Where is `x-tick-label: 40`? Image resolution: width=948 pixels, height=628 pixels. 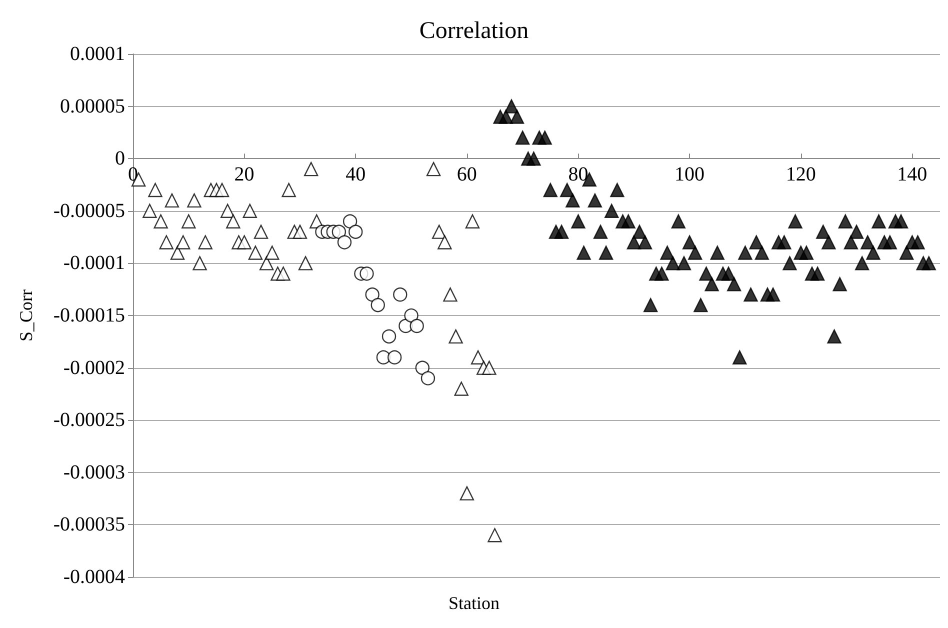 x-tick-label: 40 is located at coordinates (356, 175).